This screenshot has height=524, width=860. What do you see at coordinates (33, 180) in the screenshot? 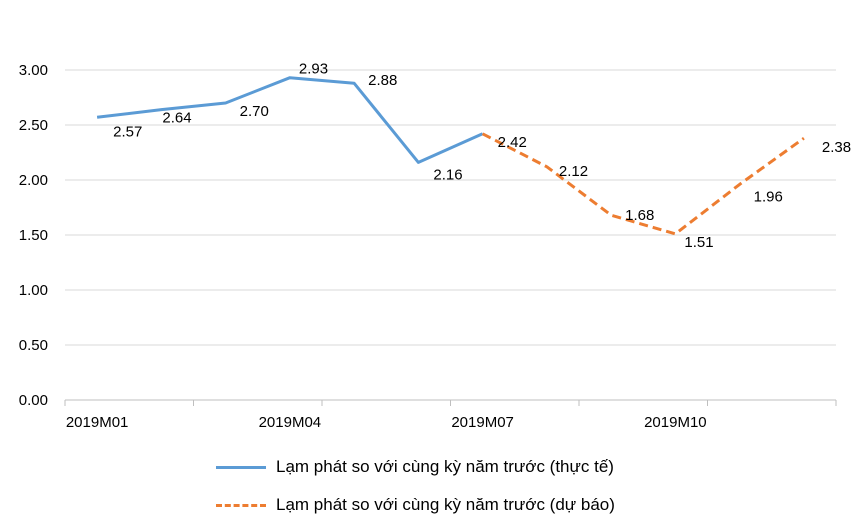
I see `y-tick-label: 2.00` at bounding box center [33, 180].